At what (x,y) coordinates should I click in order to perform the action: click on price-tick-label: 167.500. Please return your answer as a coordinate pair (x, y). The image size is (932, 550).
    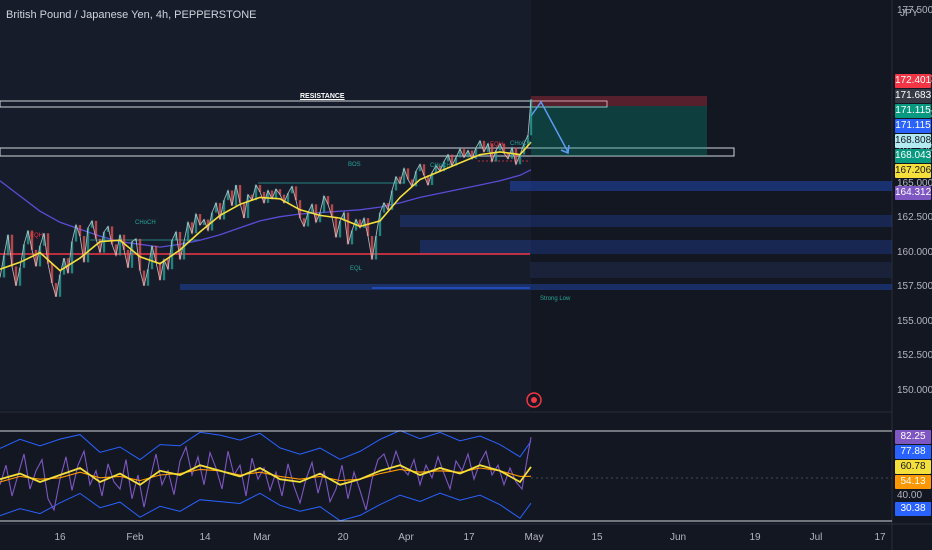
    Looking at the image, I should click on (914, 148).